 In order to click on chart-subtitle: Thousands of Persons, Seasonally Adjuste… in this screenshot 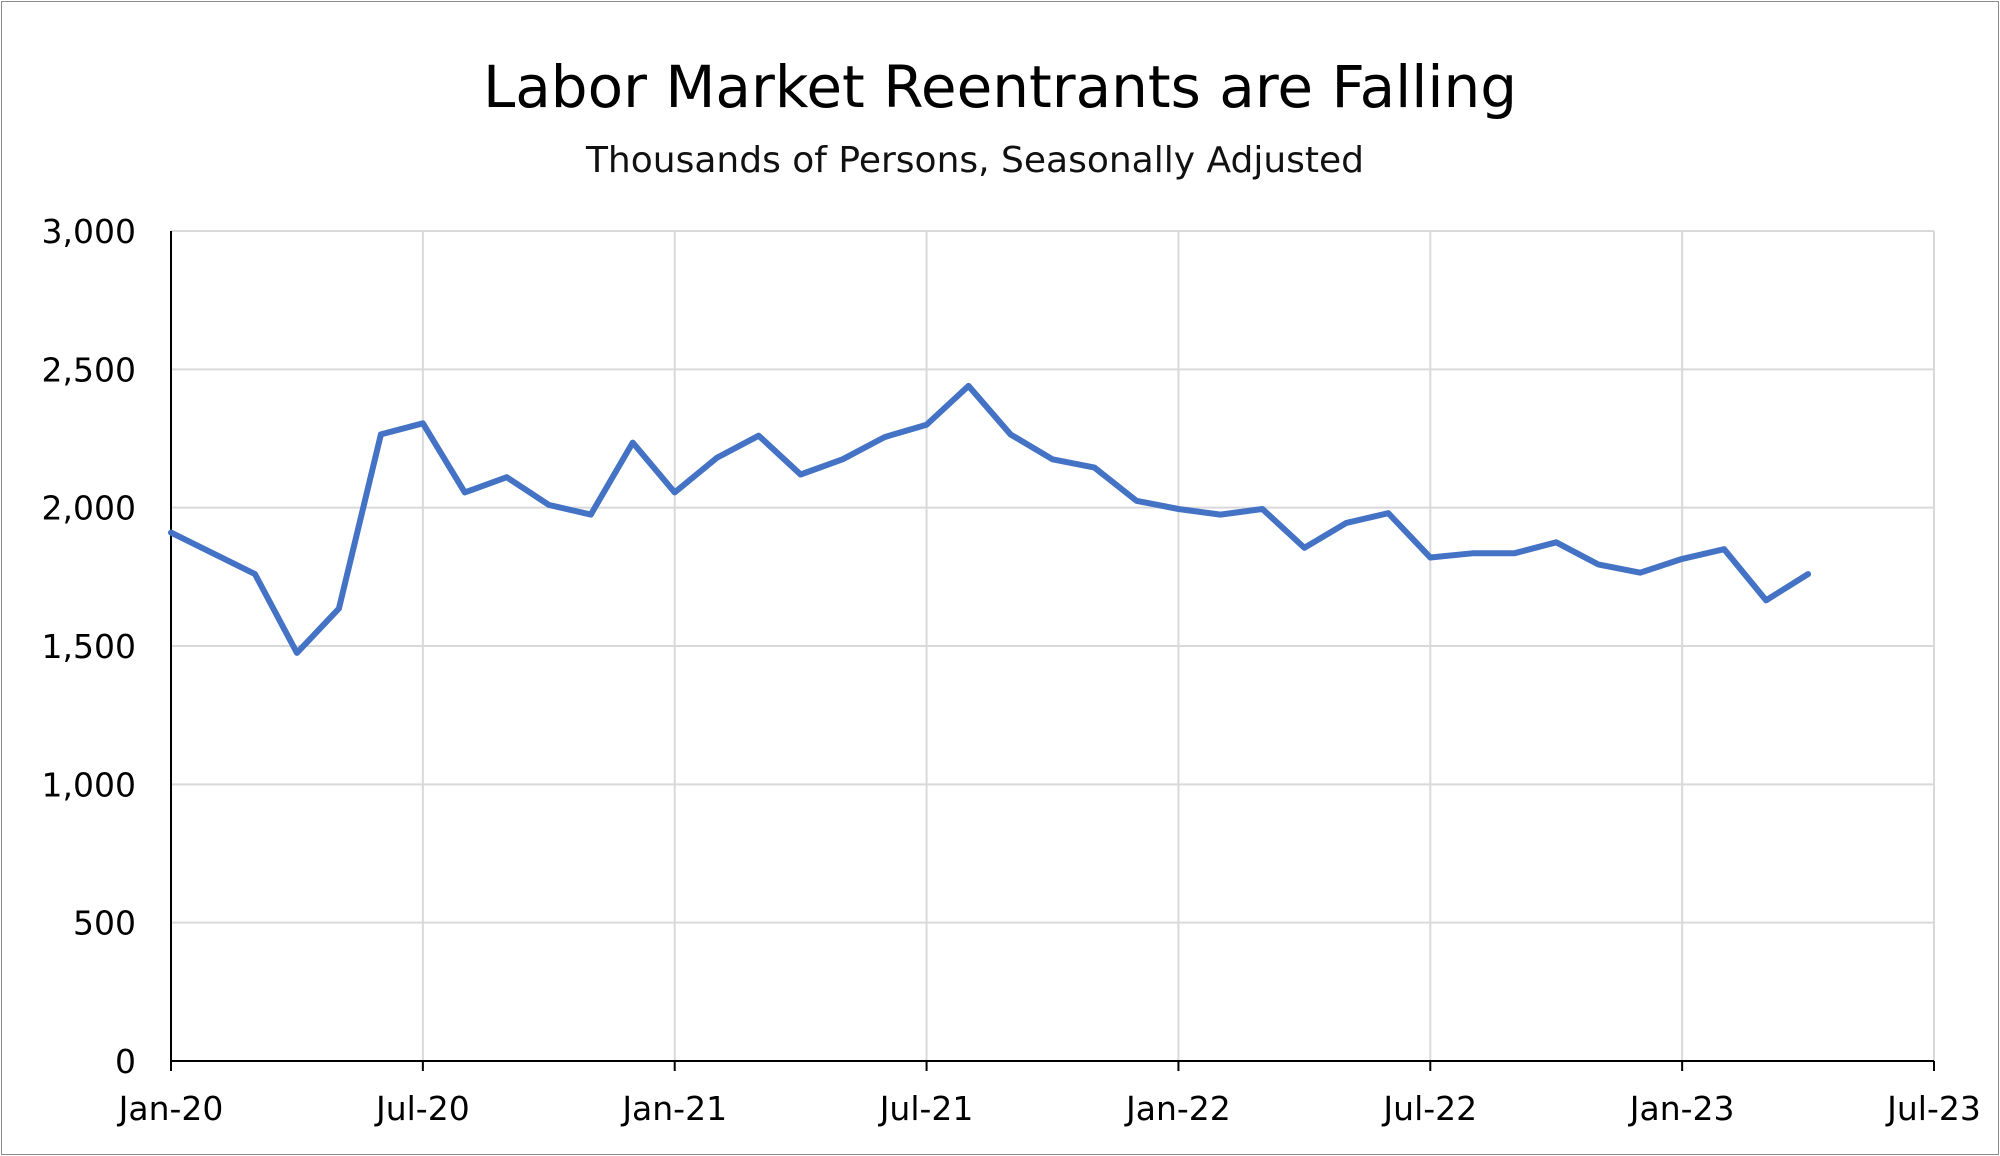, I will do `click(975, 160)`.